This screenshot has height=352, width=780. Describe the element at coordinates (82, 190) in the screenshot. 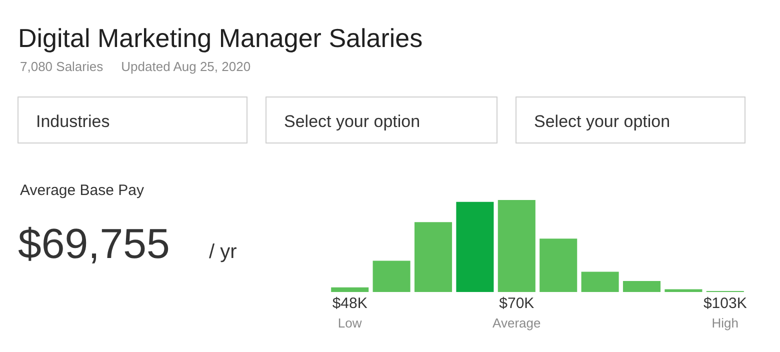

I see `text: Average Base Pay` at that location.